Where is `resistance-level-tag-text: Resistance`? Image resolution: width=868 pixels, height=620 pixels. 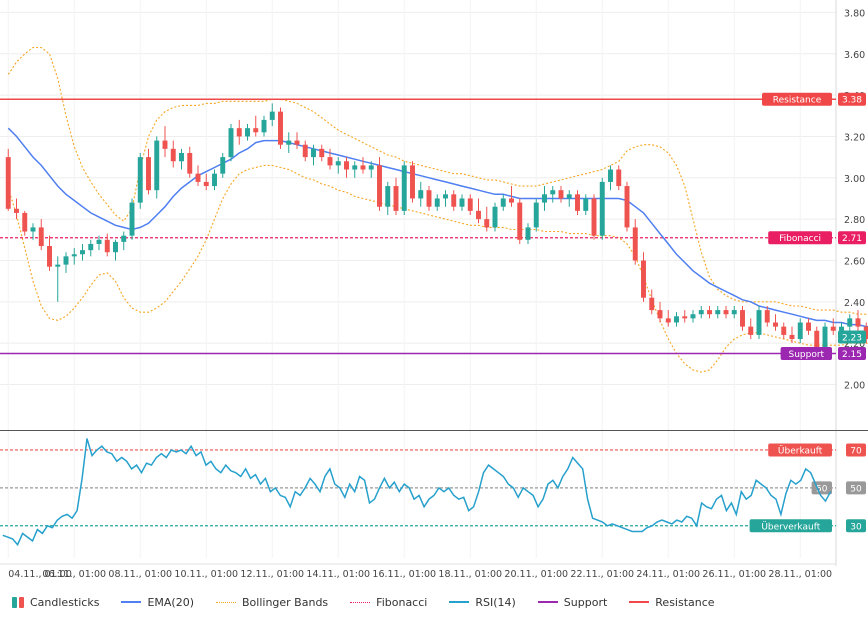
resistance-level-tag-text: Resistance is located at coordinates (797, 101).